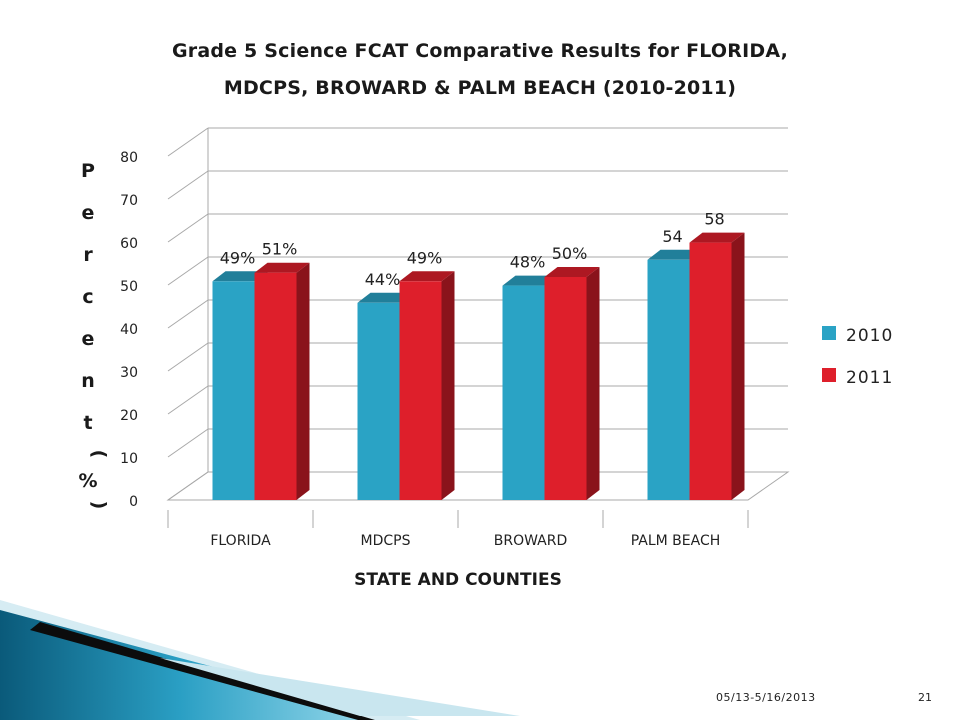 The height and width of the screenshot is (720, 960). What do you see at coordinates (570, 253) in the screenshot?
I see `data-label: 50%` at bounding box center [570, 253].